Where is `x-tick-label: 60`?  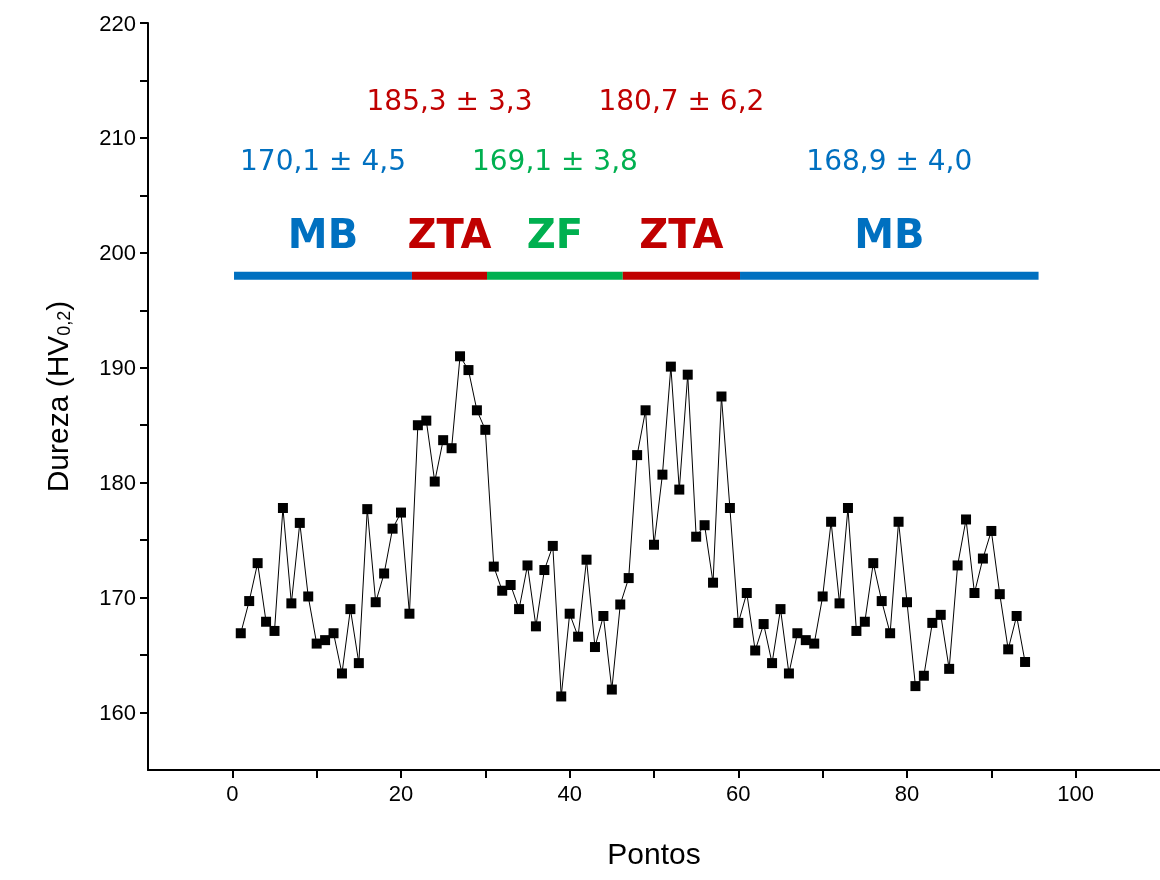
x-tick-label: 60 is located at coordinates (738, 793).